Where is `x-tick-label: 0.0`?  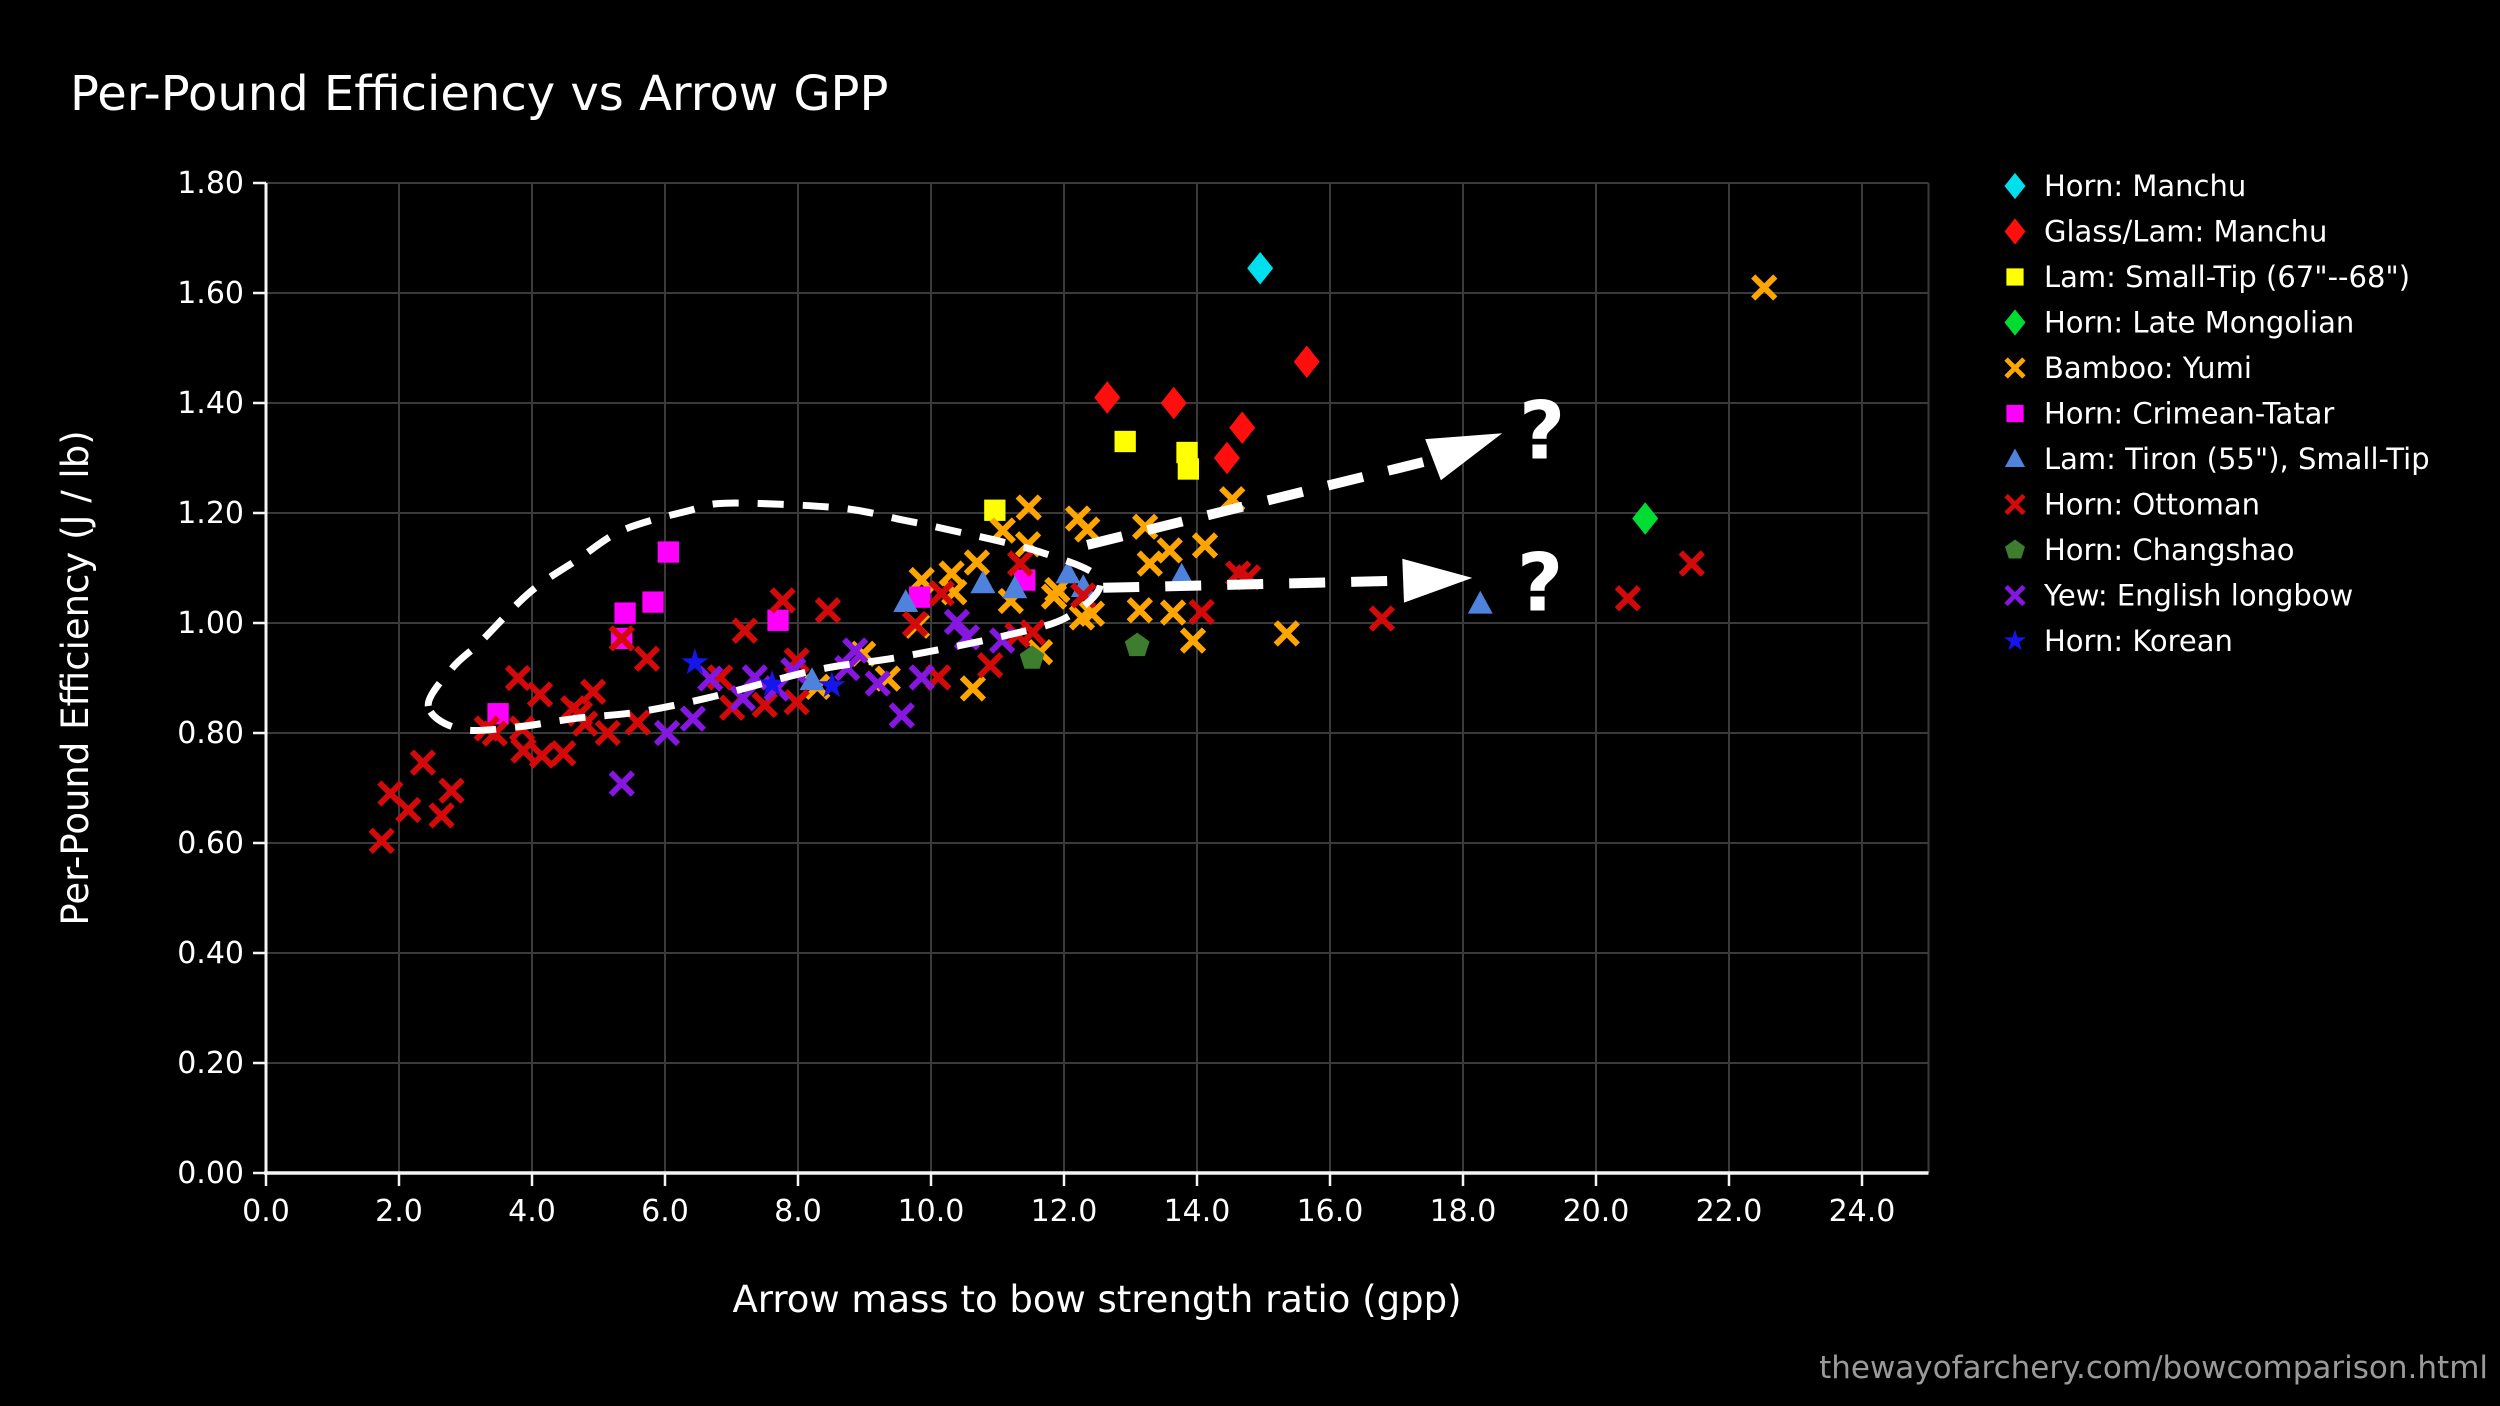
x-tick-label: 0.0 is located at coordinates (266, 1211).